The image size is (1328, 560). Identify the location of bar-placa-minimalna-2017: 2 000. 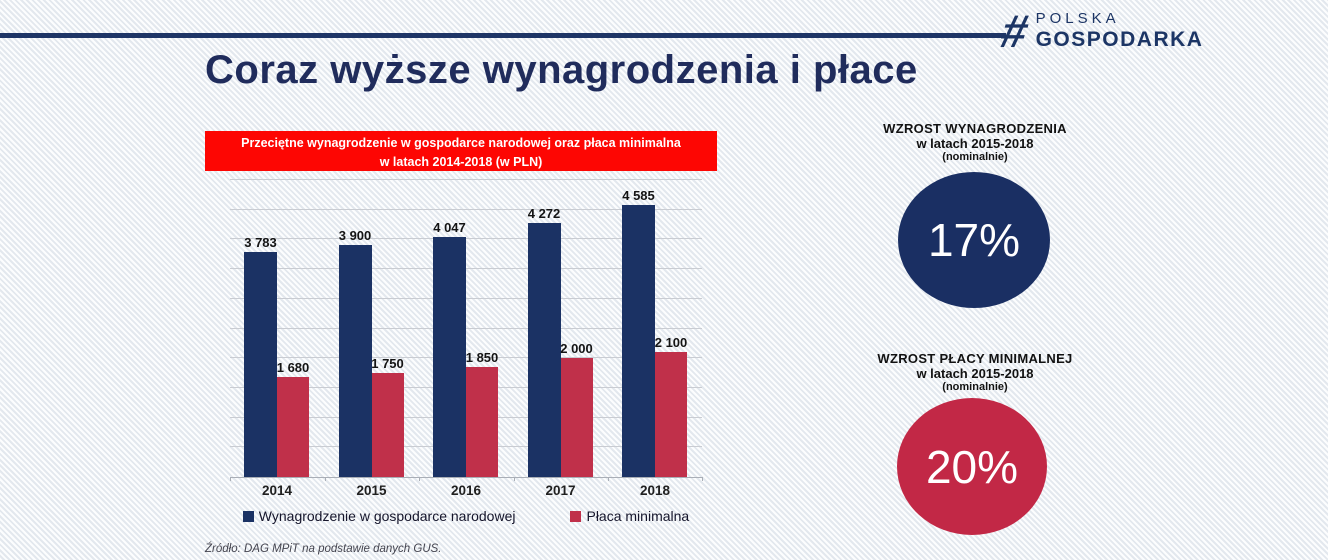
(576, 409).